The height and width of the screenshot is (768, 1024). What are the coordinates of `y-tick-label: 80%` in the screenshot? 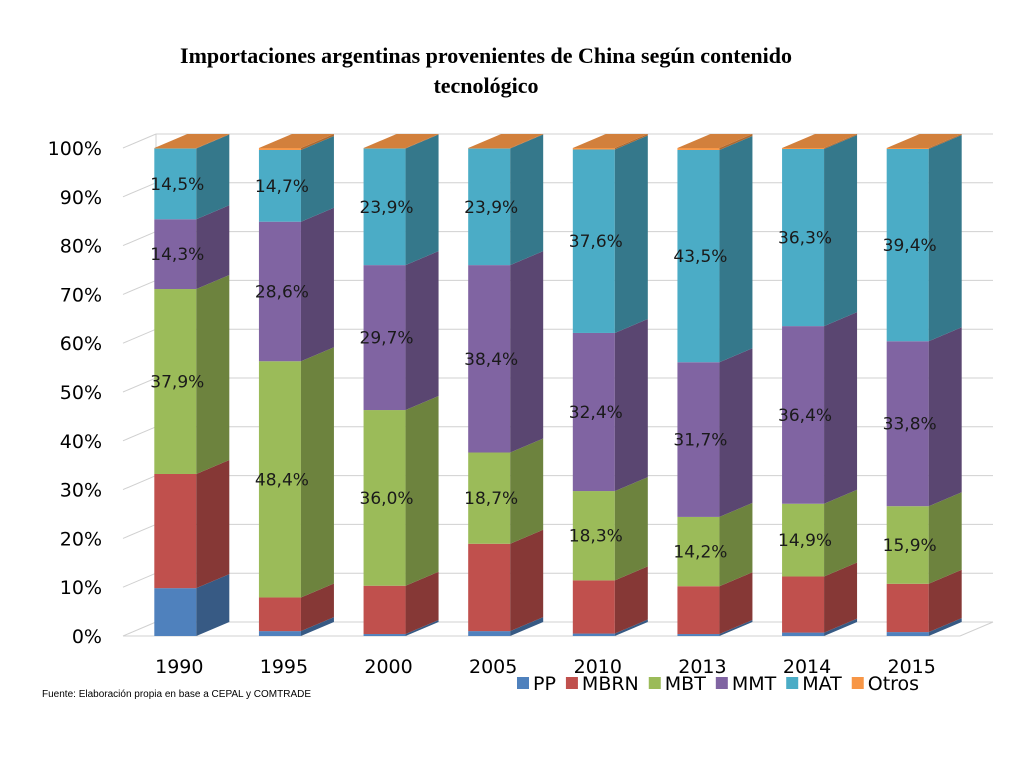 It's located at (81, 247).